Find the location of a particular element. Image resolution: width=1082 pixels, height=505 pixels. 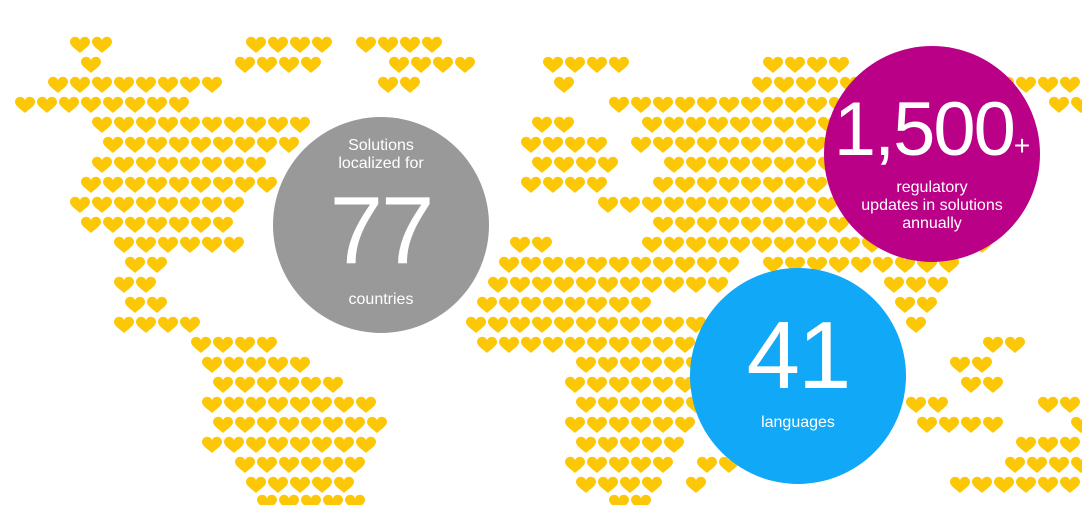

languages-number: 41 is located at coordinates (799, 355).